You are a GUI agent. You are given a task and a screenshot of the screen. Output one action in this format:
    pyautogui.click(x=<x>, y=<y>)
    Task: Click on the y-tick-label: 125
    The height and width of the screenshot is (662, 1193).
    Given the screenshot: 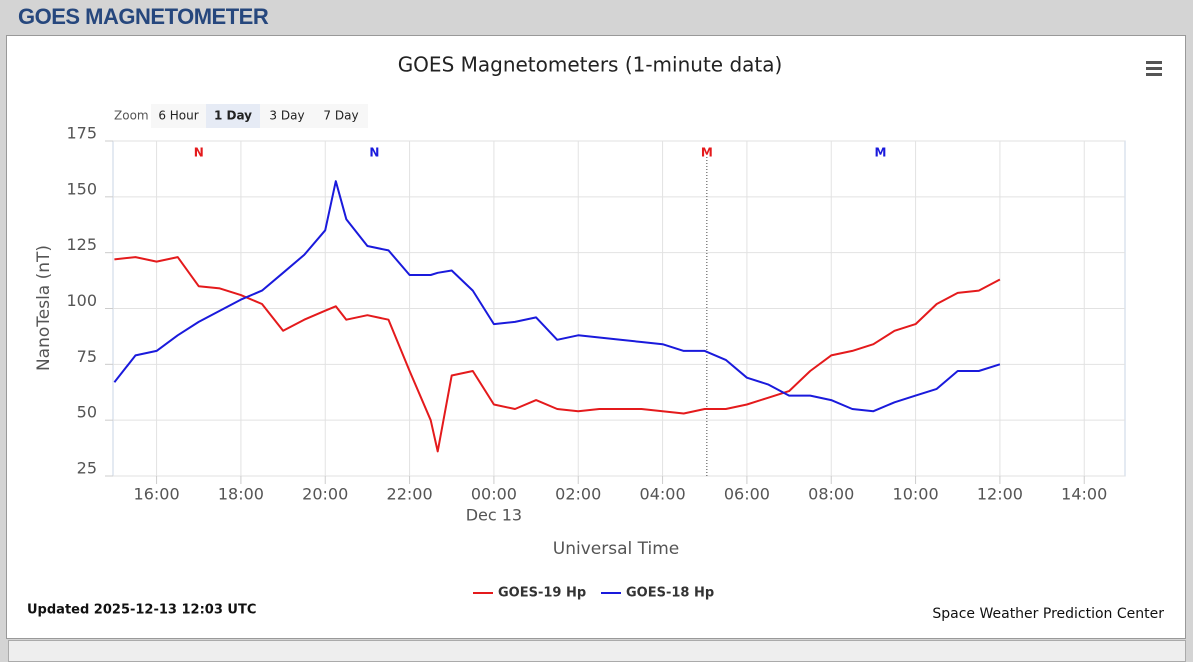 What is the action you would take?
    pyautogui.click(x=81, y=244)
    